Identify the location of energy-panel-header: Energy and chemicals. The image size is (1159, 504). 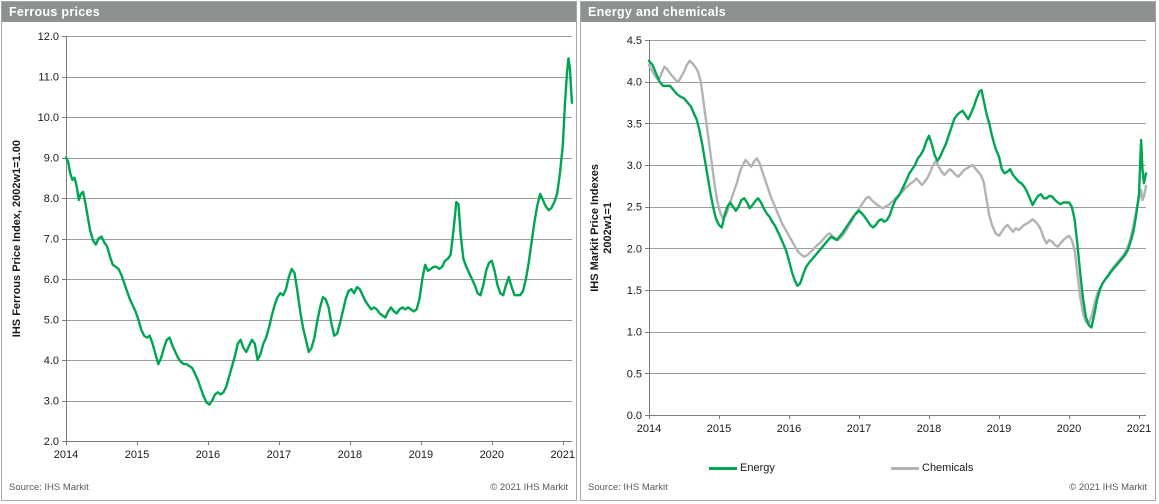
(868, 12).